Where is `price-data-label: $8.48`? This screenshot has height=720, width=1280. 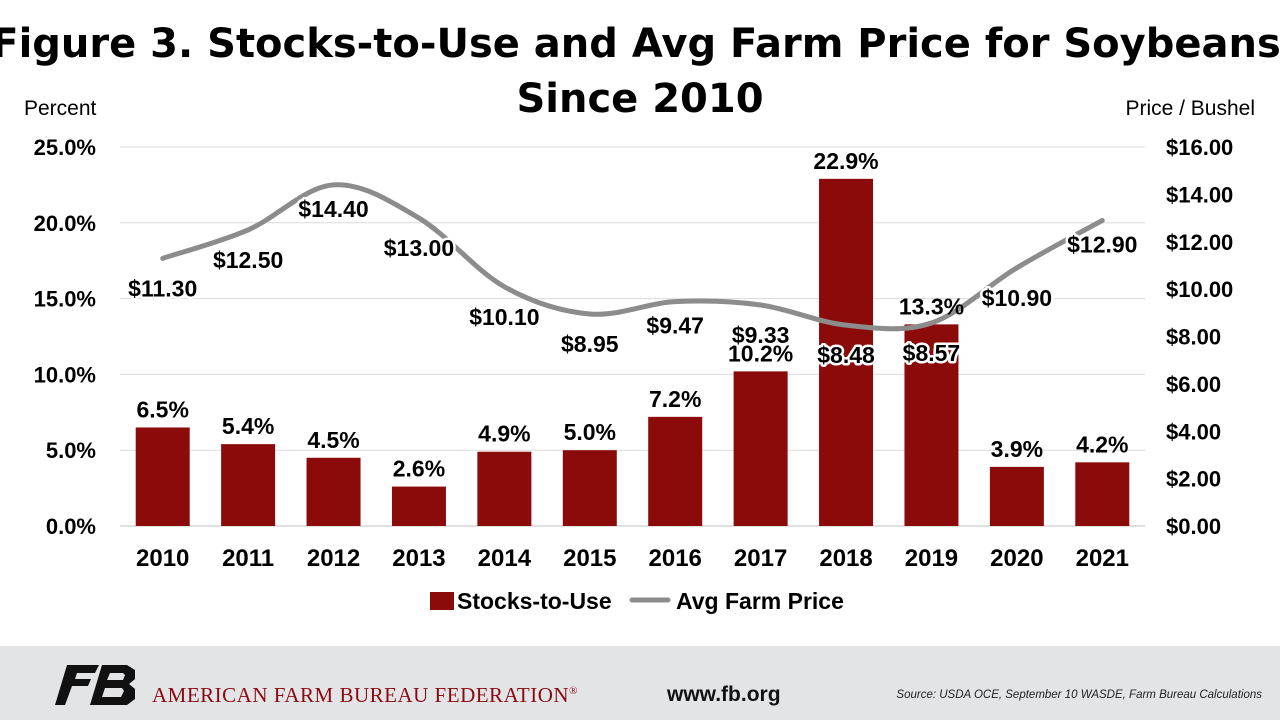
price-data-label: $8.48 is located at coordinates (846, 355).